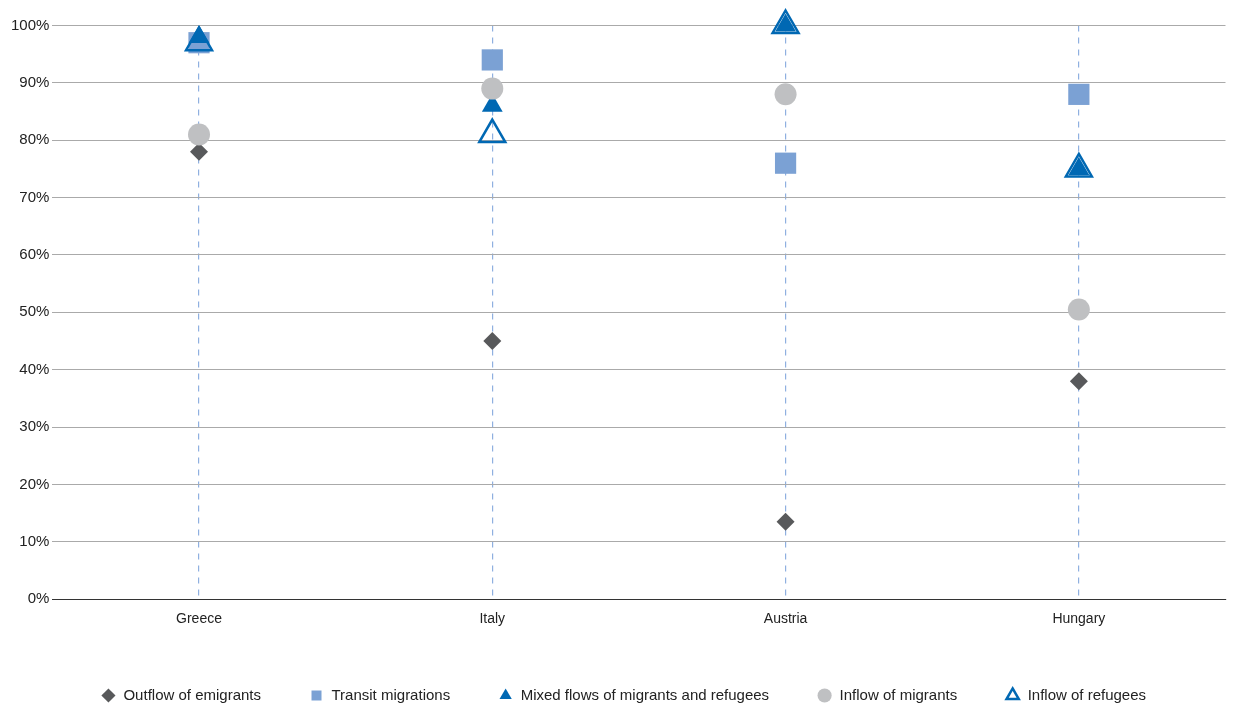 The width and height of the screenshot is (1251, 720). Describe the element at coordinates (199, 618) in the screenshot. I see `x-tick-label: Greece` at that location.